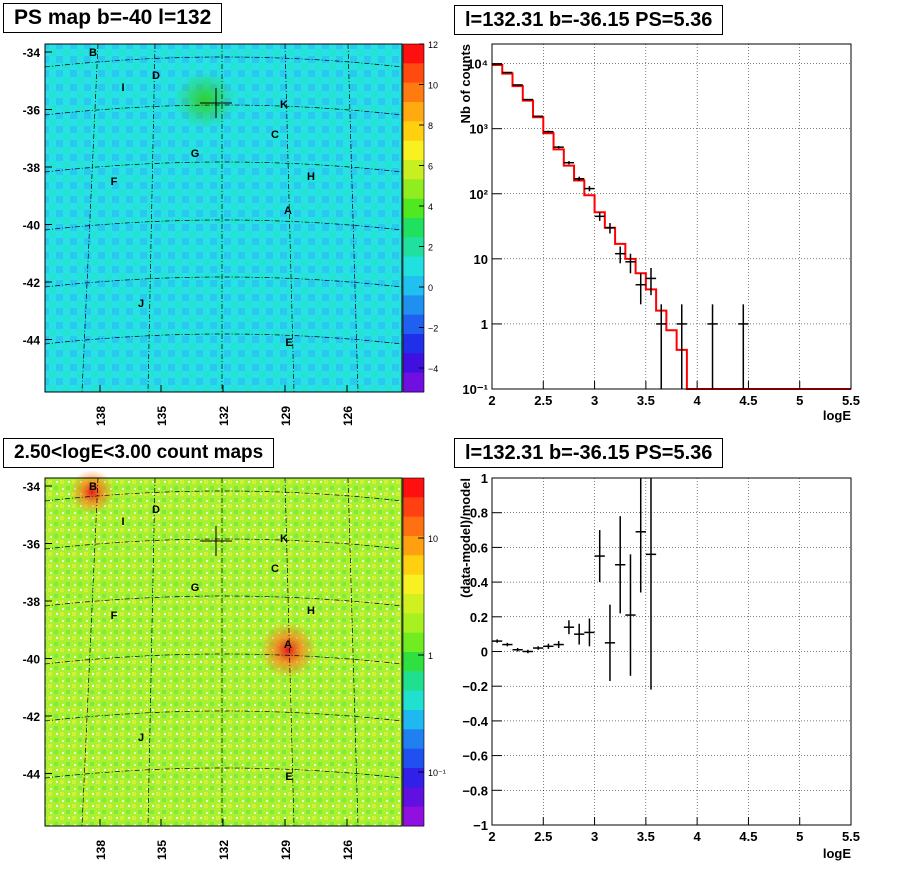 The image size is (898, 871). What do you see at coordinates (430, 248) in the screenshot?
I see `colorbar-tick-label: 2` at bounding box center [430, 248].